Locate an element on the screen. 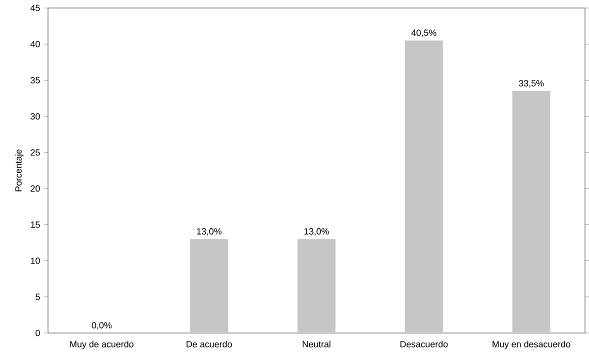  x-tick-label: Muy de acuerdo is located at coordinates (102, 345).